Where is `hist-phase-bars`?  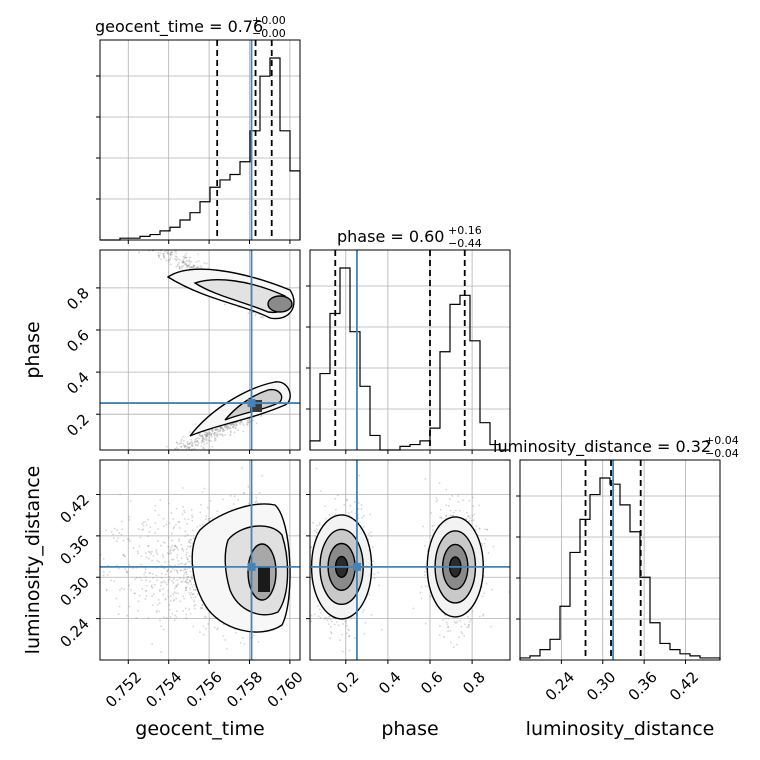 hist-phase-bars is located at coordinates (409, 359).